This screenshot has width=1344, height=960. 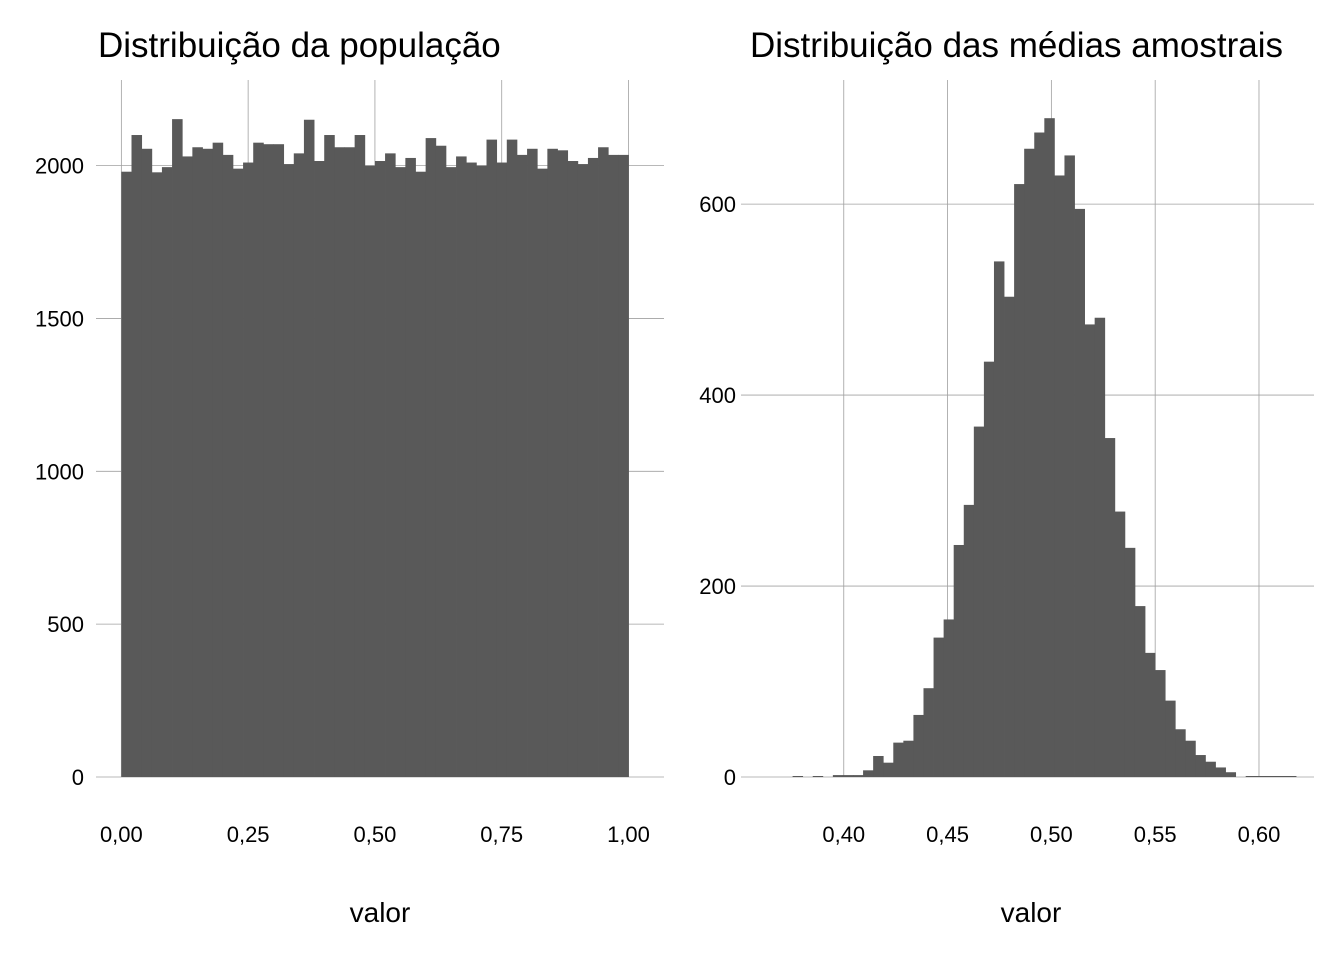 I want to click on chart2-x-tick-label: 0,40, so click(x=843, y=834).